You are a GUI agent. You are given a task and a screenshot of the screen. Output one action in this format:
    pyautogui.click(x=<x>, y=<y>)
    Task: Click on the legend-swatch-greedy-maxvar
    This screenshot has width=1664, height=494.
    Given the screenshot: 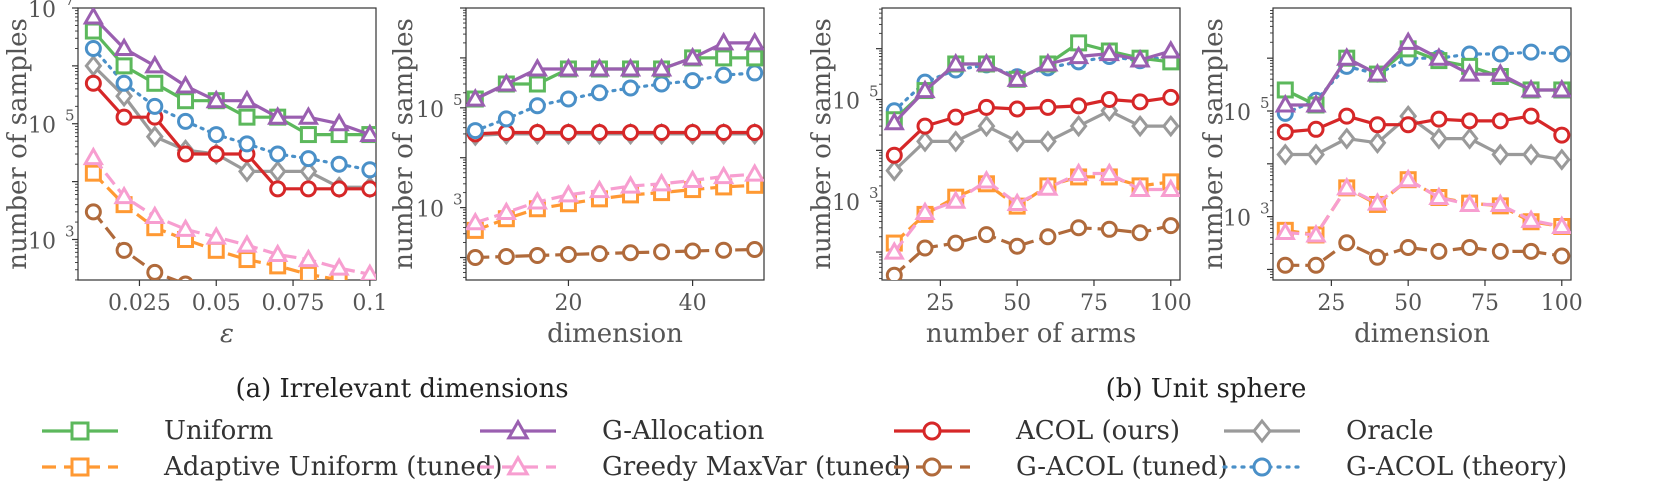 What is the action you would take?
    pyautogui.click(x=518, y=465)
    